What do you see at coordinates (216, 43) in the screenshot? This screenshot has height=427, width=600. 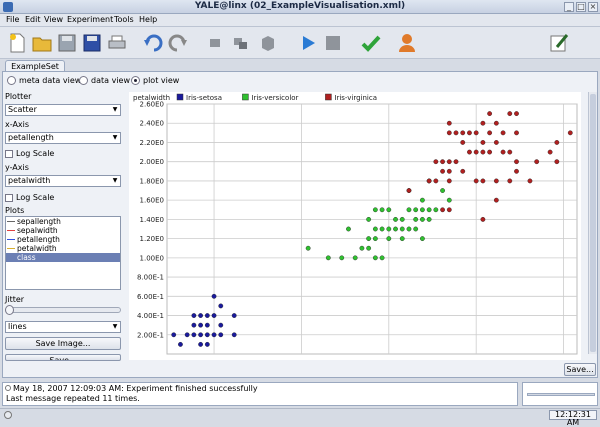 I see `cut-icon` at bounding box center [216, 43].